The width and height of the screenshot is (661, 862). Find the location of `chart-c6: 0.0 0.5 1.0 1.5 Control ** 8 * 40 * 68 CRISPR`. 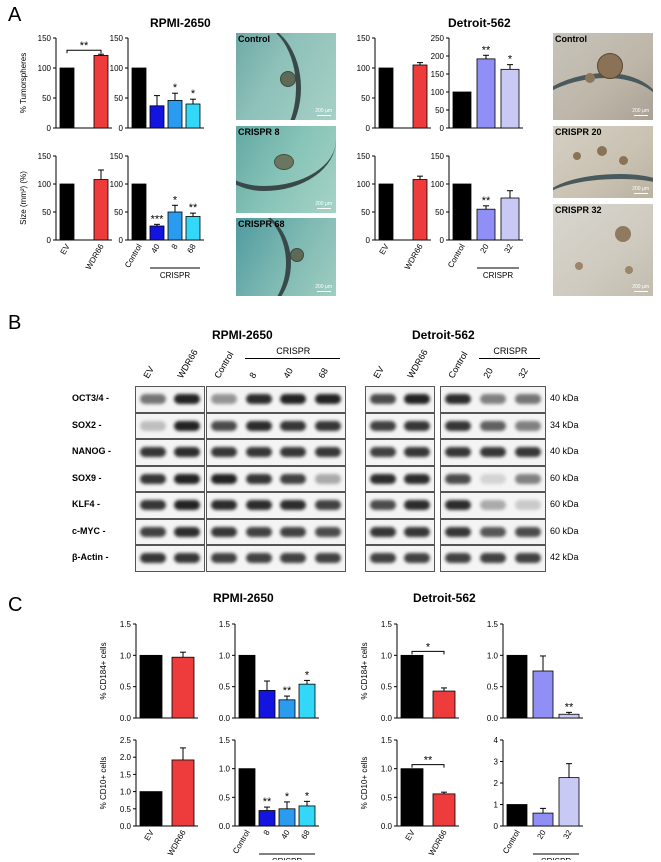

chart-c6: 0.0 0.5 1.0 1.5 Control ** 8 * 40 * 68 CRISPR is located at coordinates (269, 798).